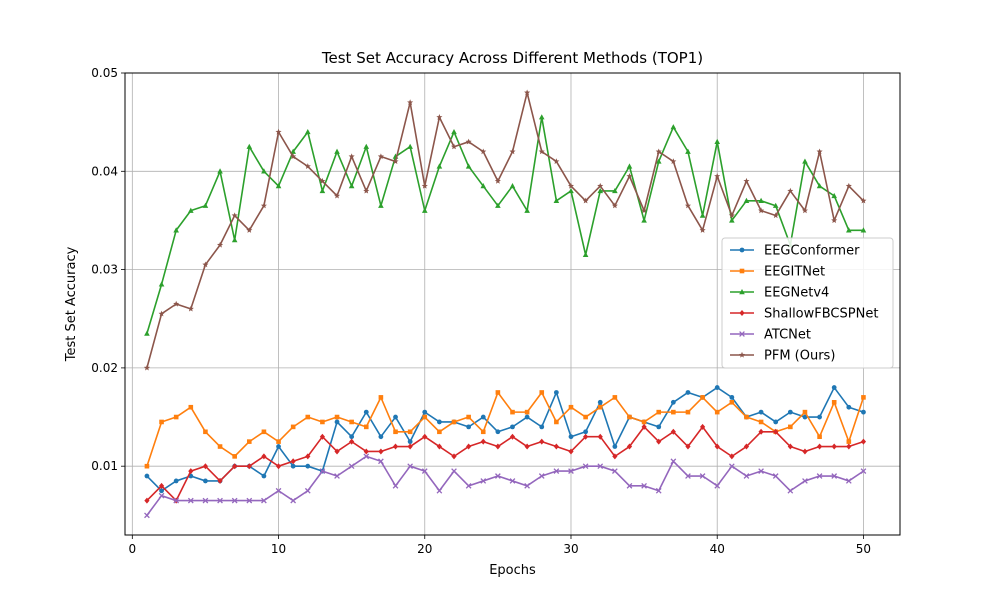 This screenshot has width=1000, height=600. I want to click on y-tick-label: 0.01, so click(104, 466).